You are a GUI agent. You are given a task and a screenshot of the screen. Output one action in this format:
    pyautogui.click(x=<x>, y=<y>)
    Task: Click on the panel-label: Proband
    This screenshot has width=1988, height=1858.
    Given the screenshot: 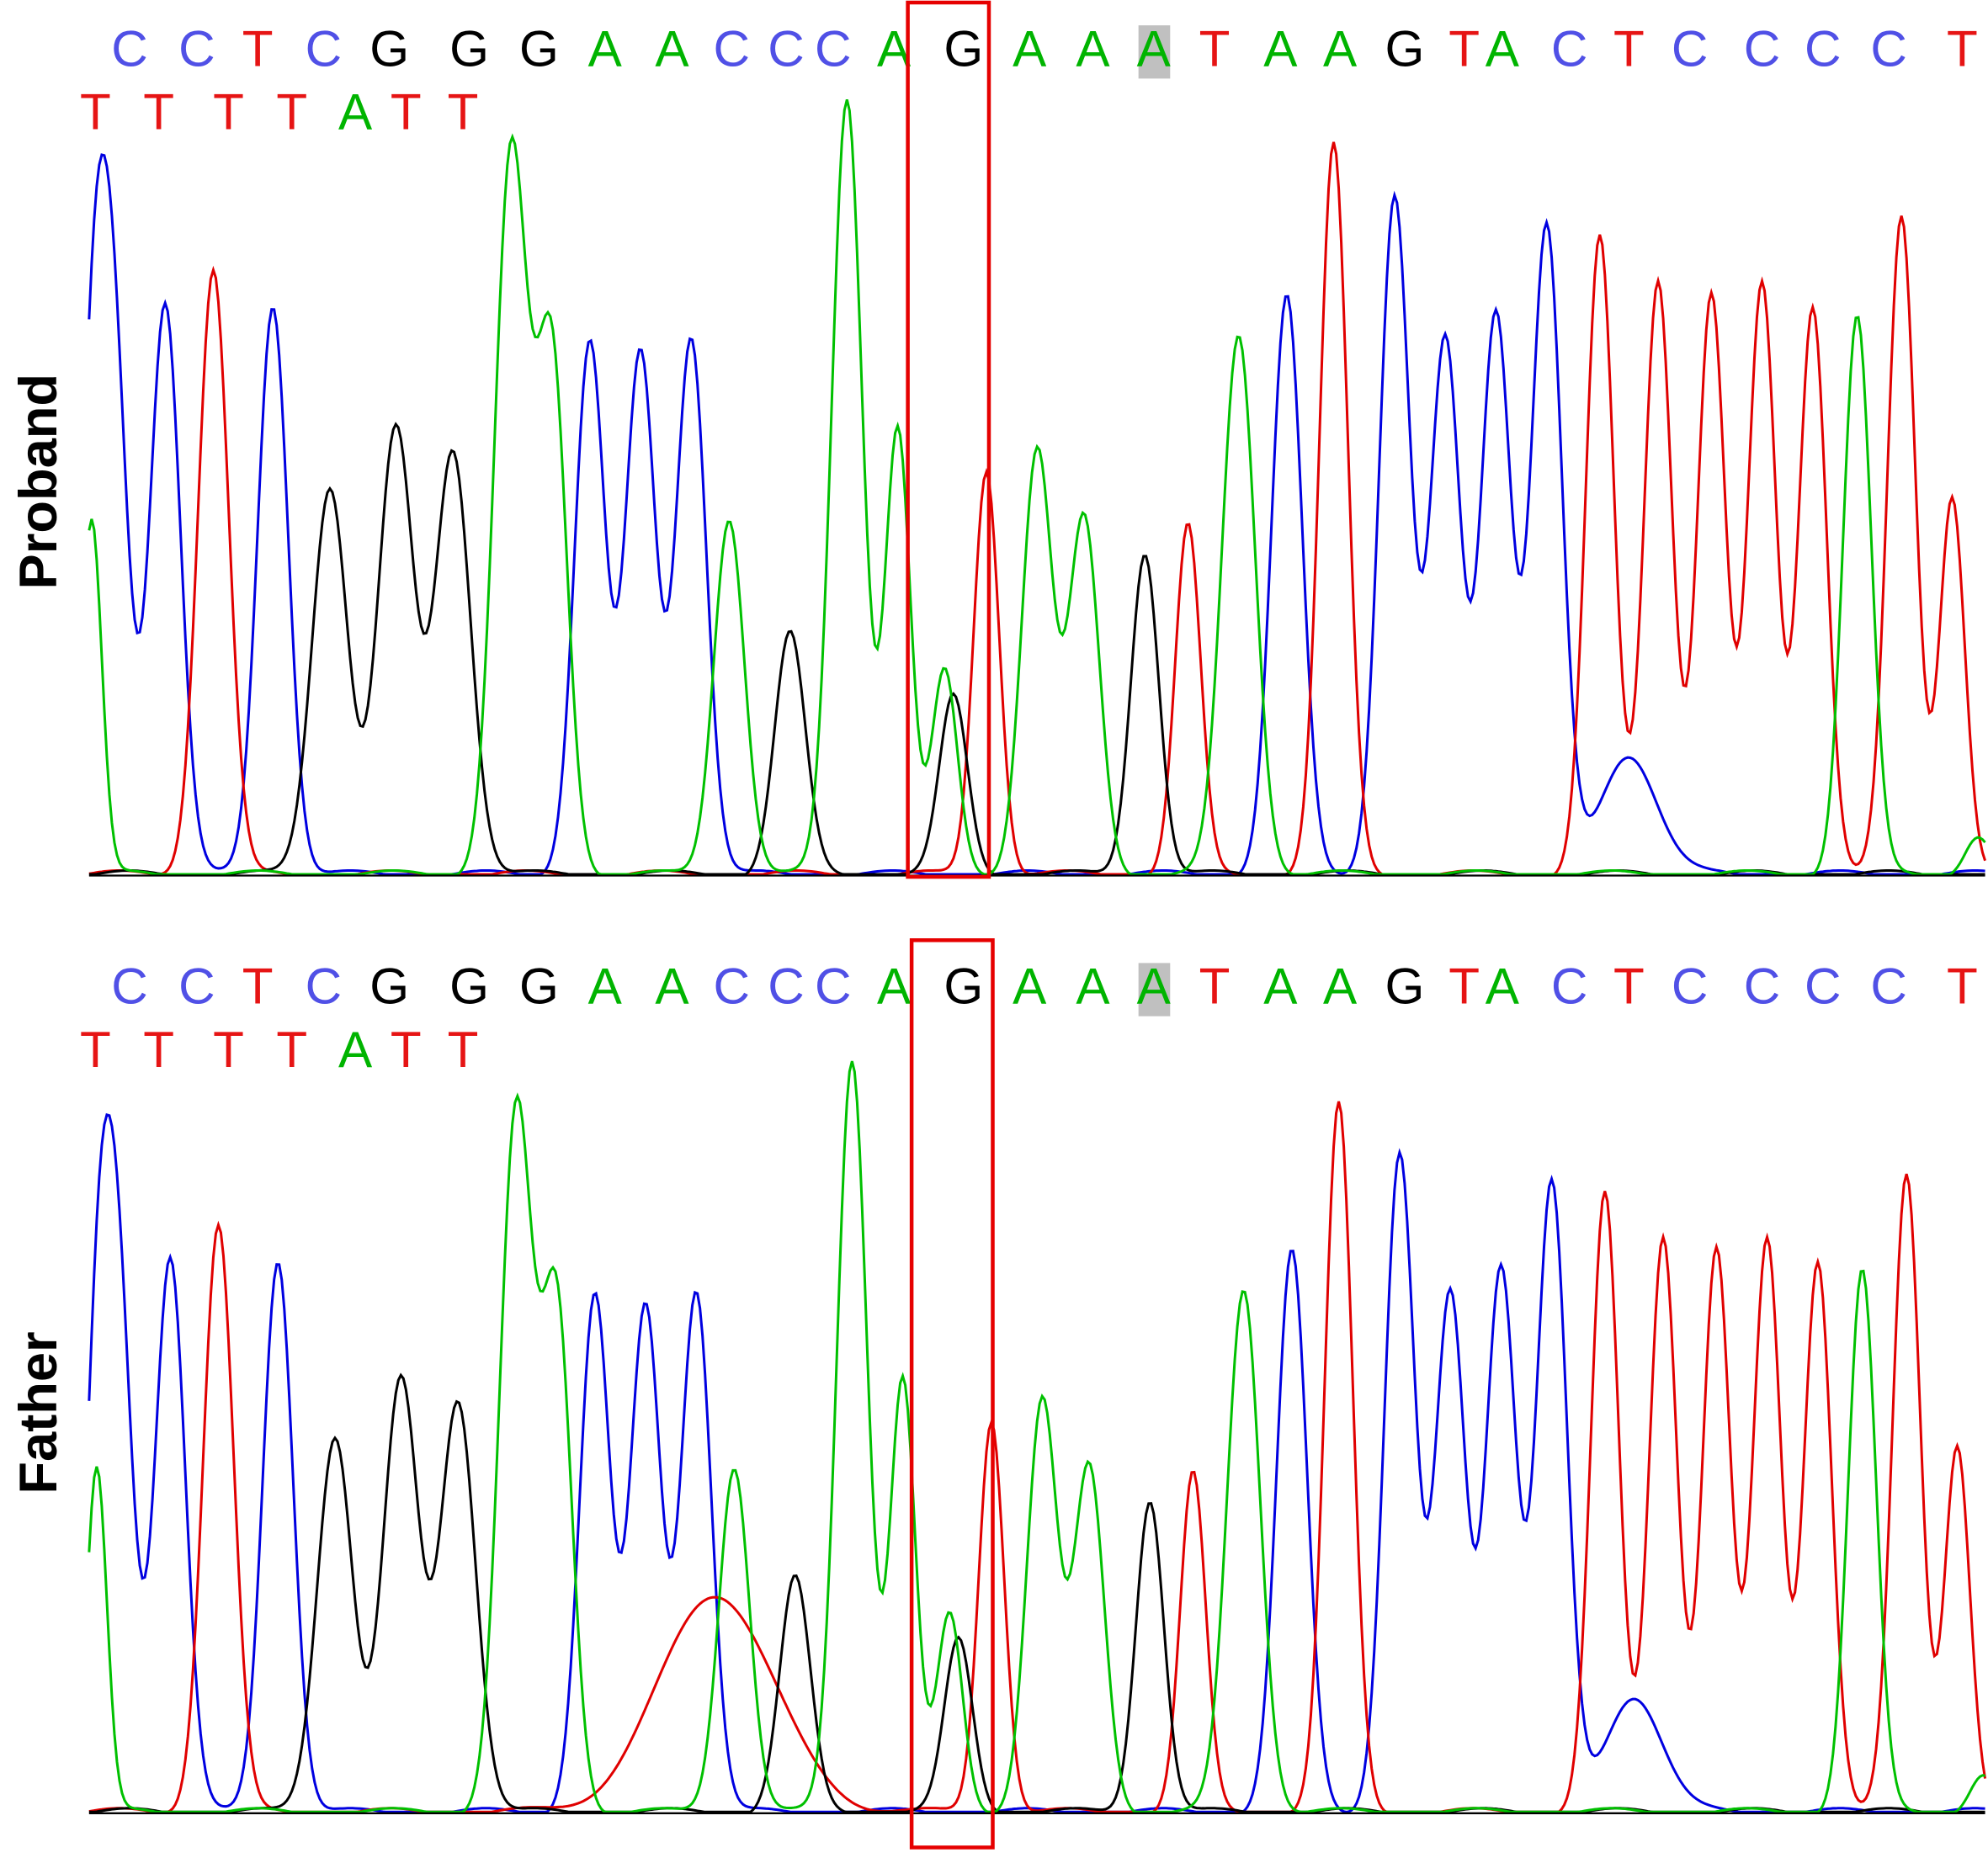 What is the action you would take?
    pyautogui.click(x=39, y=481)
    